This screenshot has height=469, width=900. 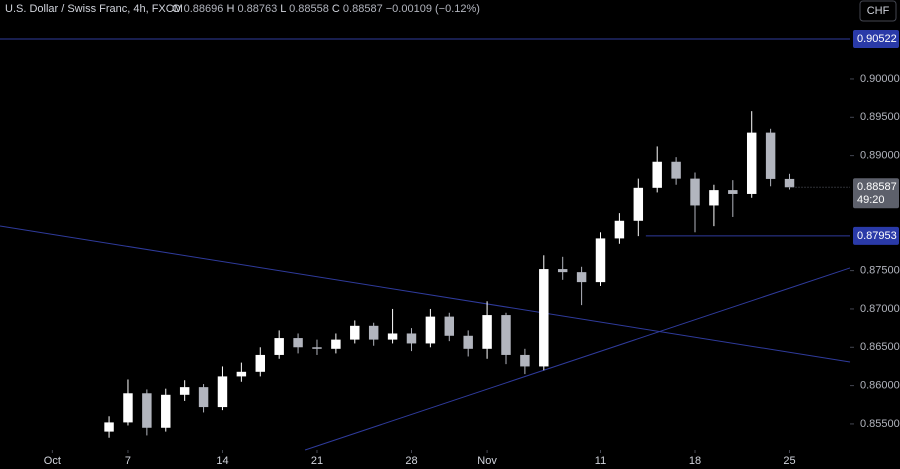 What do you see at coordinates (880, 386) in the screenshot?
I see `y-tick-label: 0.86000` at bounding box center [880, 386].